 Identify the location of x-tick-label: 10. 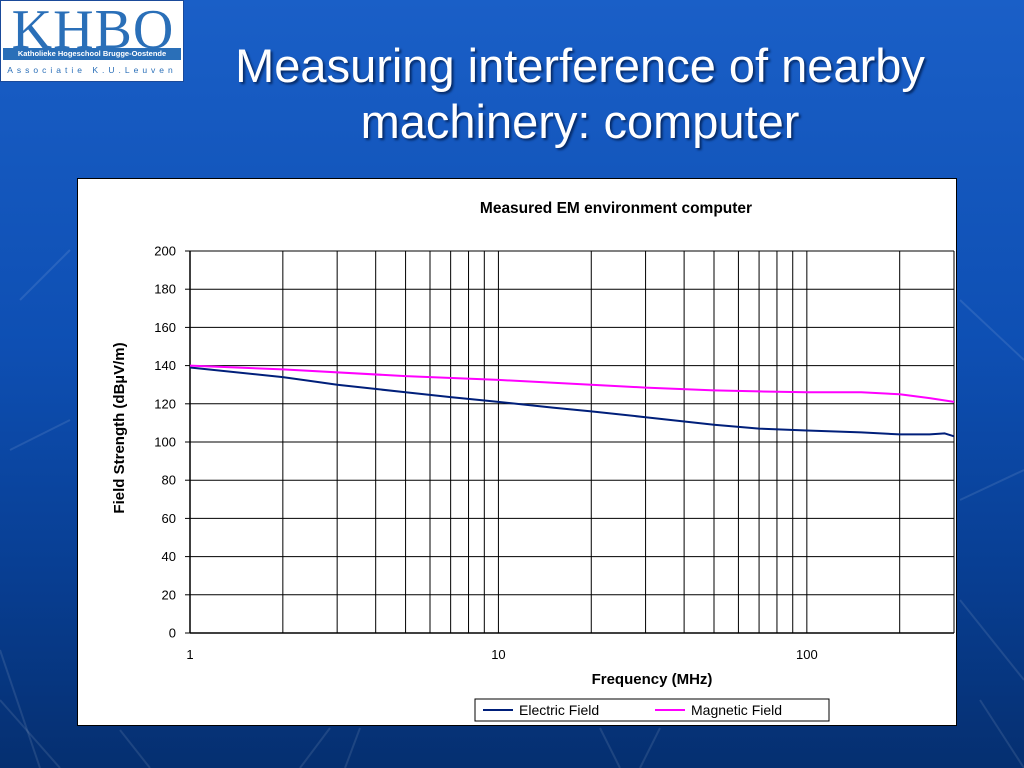
(498, 654).